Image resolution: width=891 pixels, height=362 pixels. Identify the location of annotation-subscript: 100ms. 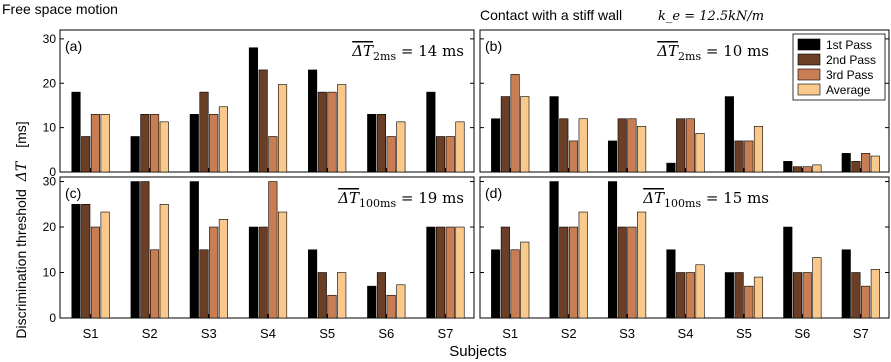
(682, 203).